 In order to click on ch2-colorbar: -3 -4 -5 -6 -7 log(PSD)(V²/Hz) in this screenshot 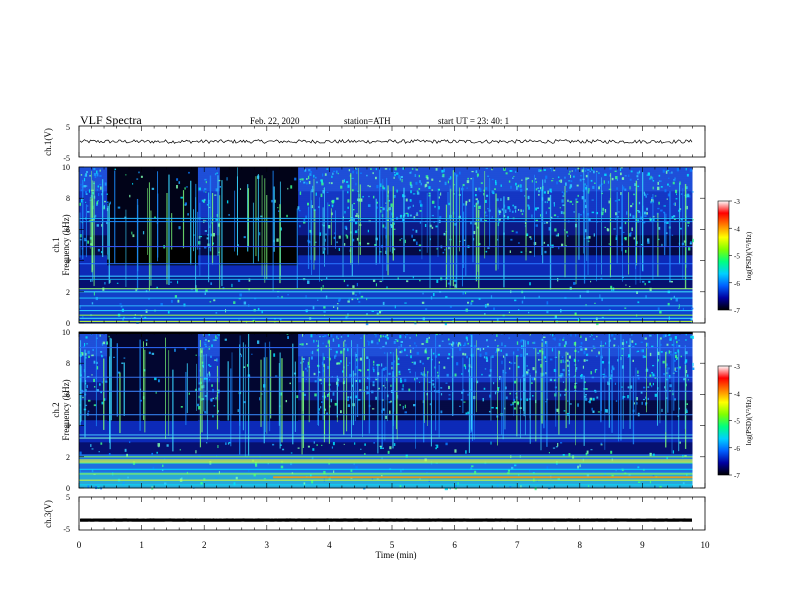, I will do `click(735, 421)`.